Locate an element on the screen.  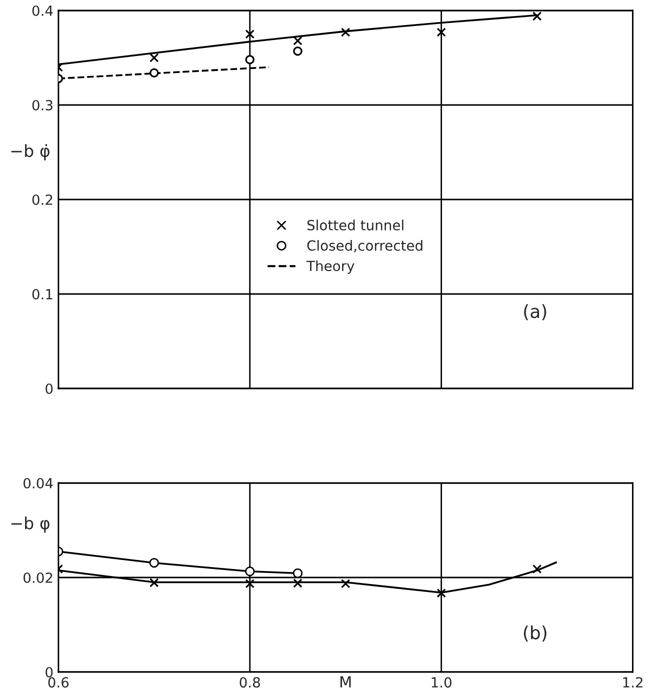
annotation: (b) is located at coordinates (535, 633).